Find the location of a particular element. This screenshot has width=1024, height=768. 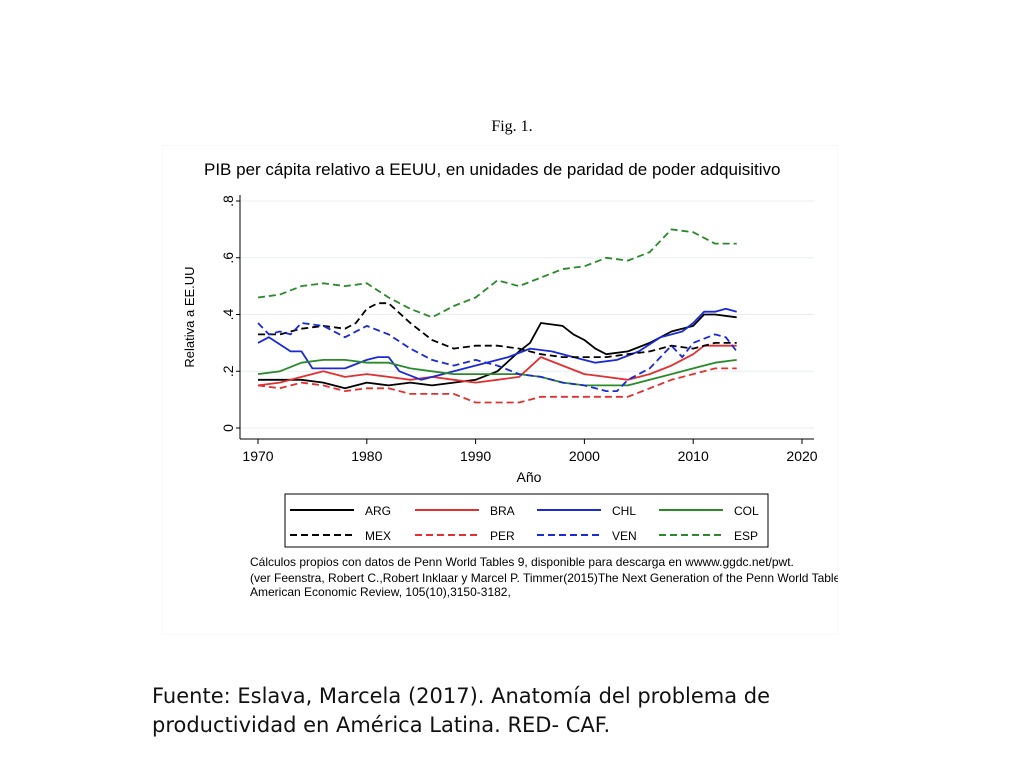

x-tick-label-1: 1980 is located at coordinates (366, 456).